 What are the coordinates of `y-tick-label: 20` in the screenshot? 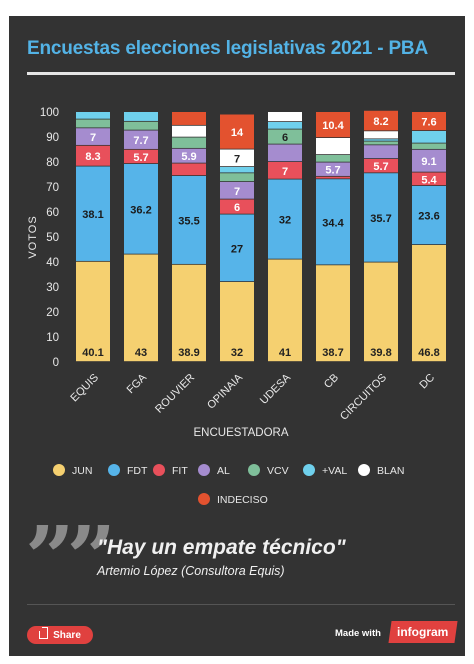 It's located at (52, 313).